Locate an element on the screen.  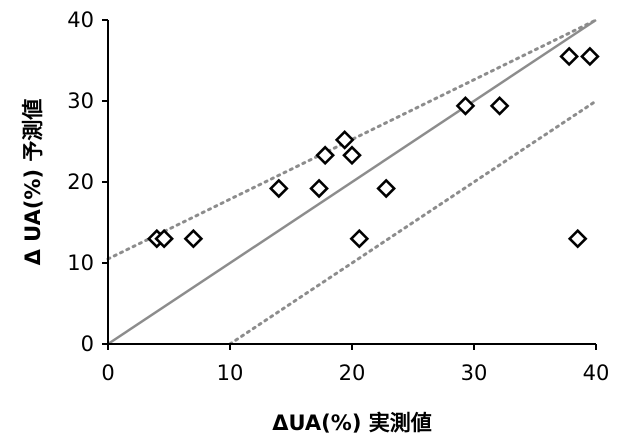
y-tick-label: 20 is located at coordinates (80, 182).